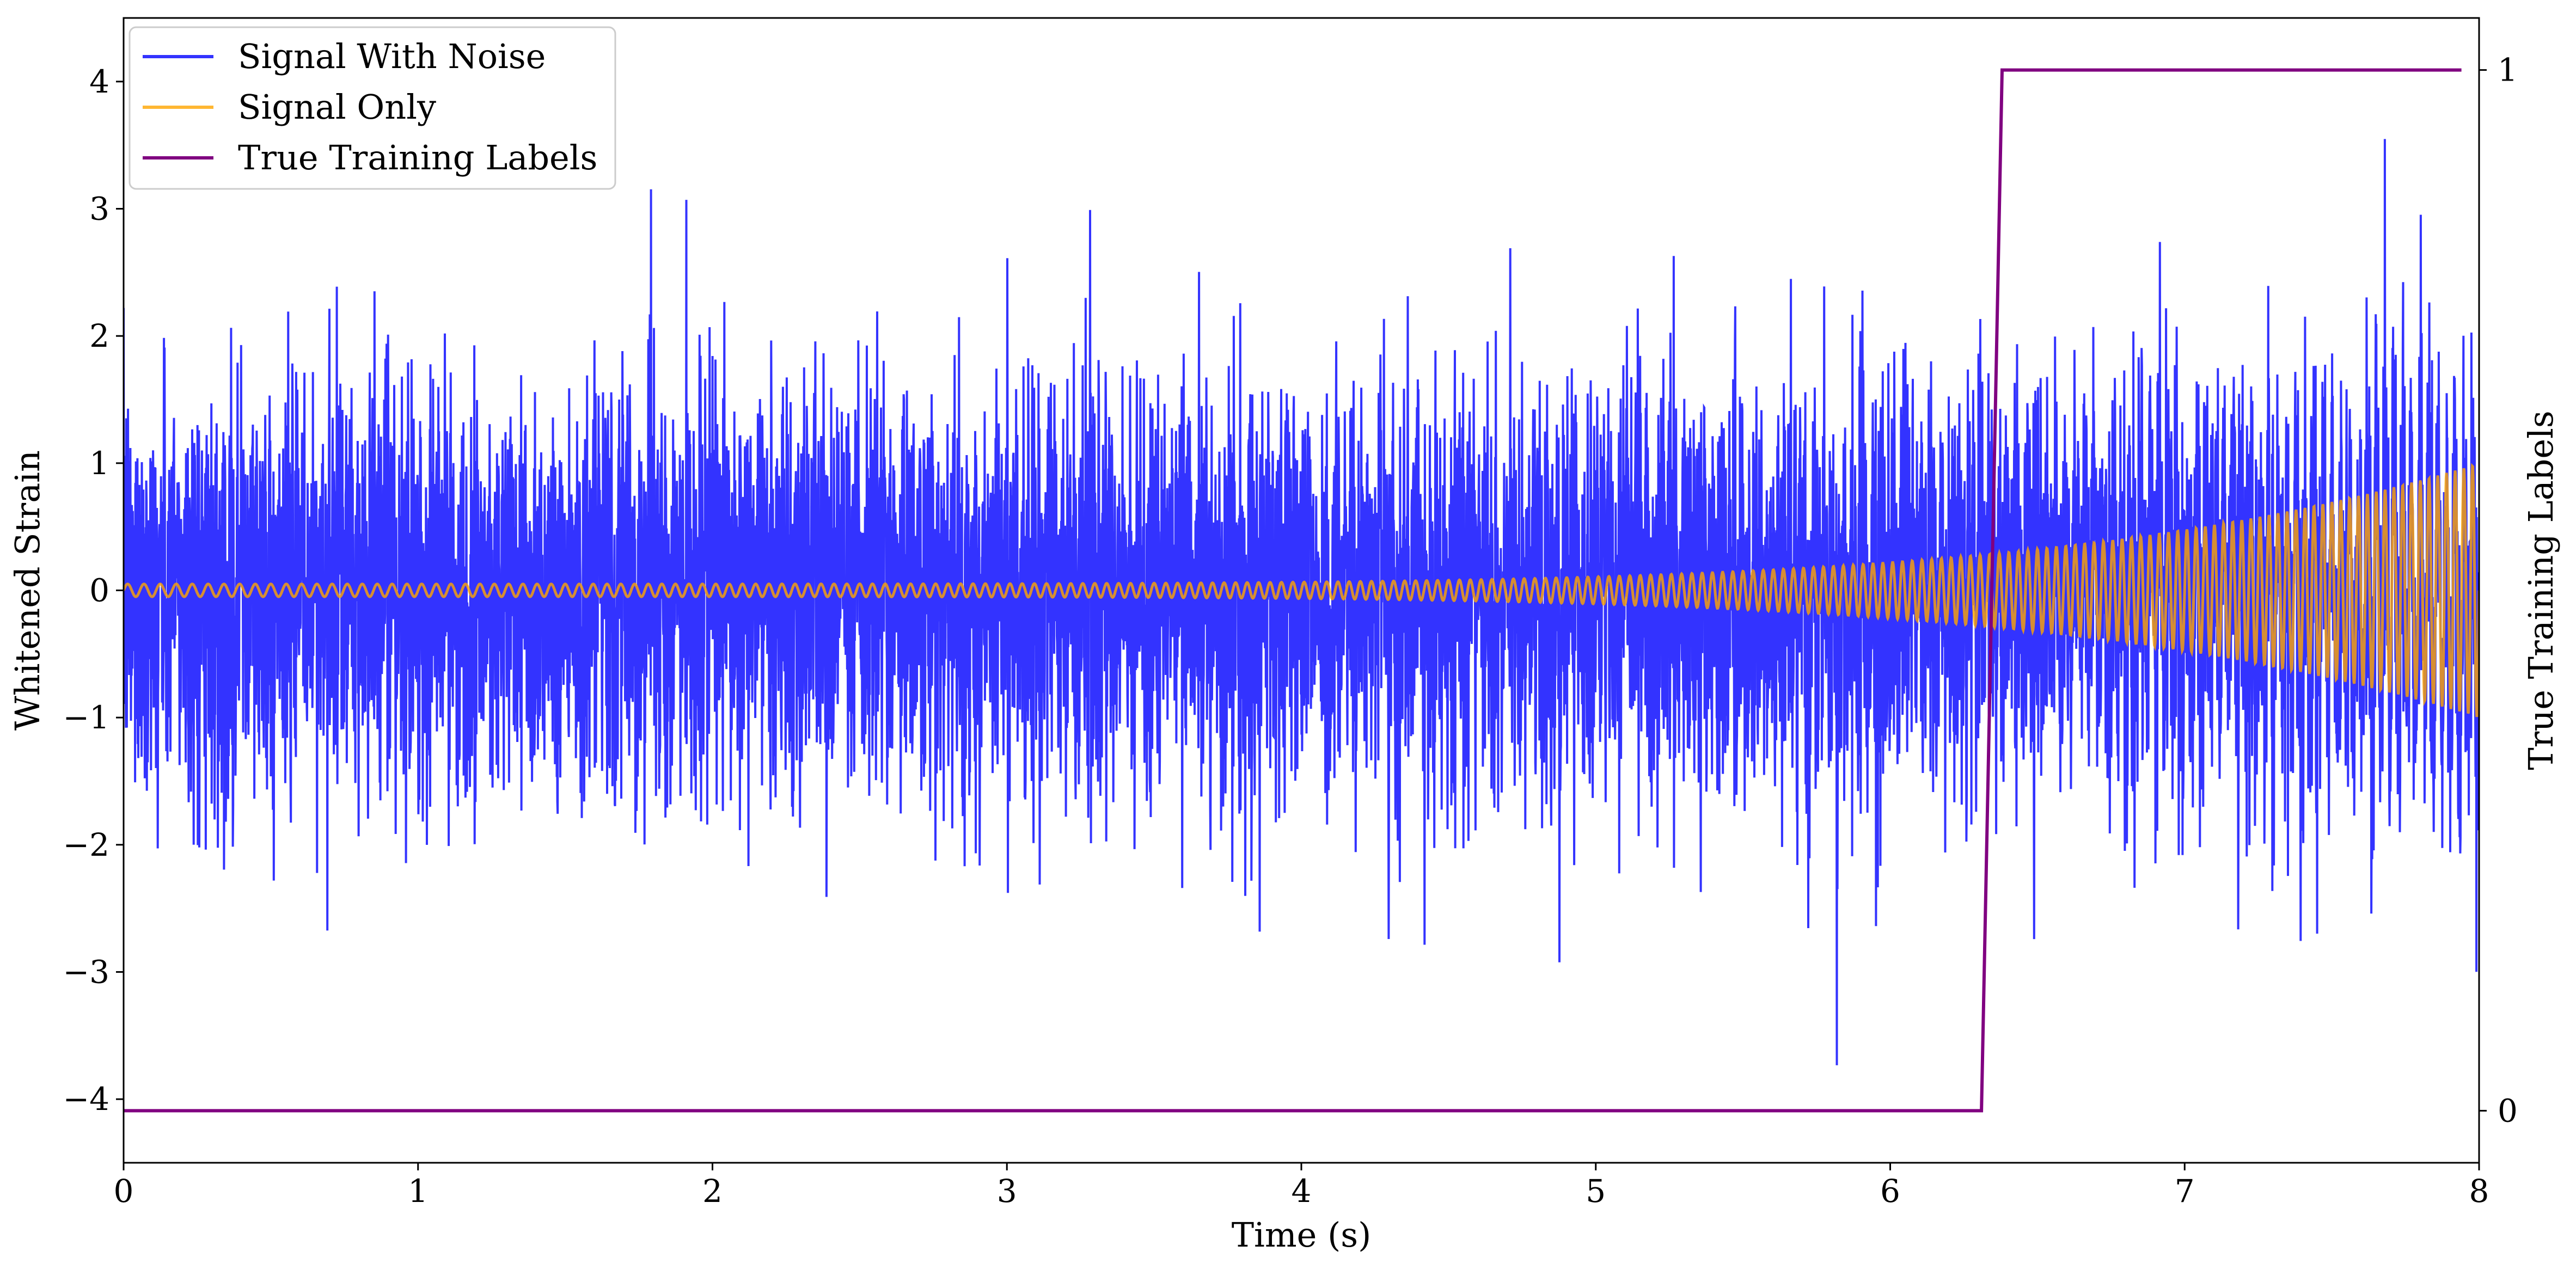 The height and width of the screenshot is (1270, 2576). Describe the element at coordinates (99, 463) in the screenshot. I see `y-tick-label: 1` at that location.